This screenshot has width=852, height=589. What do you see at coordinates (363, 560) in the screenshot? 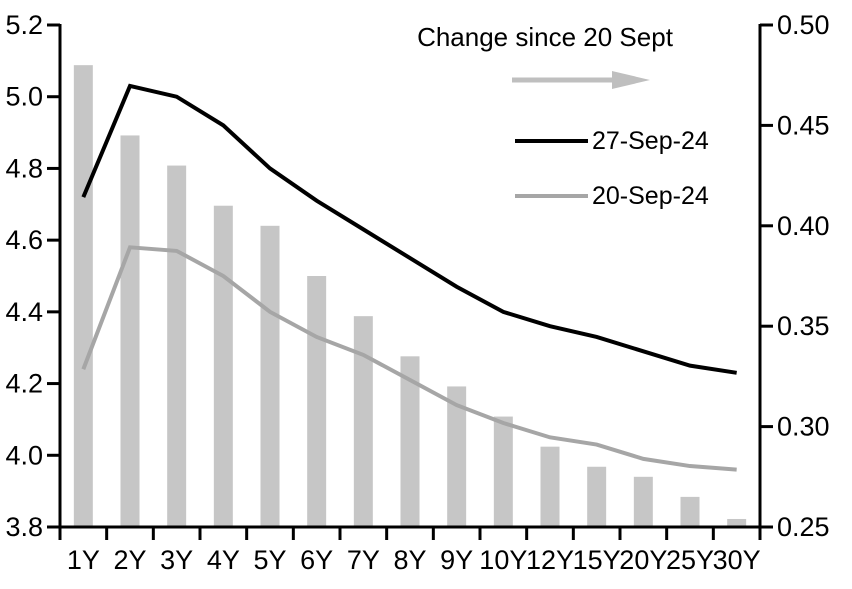
I see `x-axis-label-7Y: 7Y` at bounding box center [363, 560].